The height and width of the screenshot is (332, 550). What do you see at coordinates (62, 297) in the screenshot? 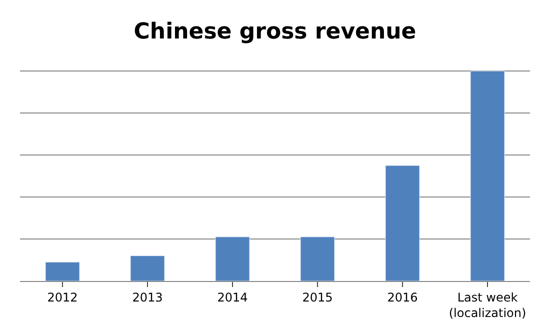
I see `x-tick-label: 2012` at bounding box center [62, 297].